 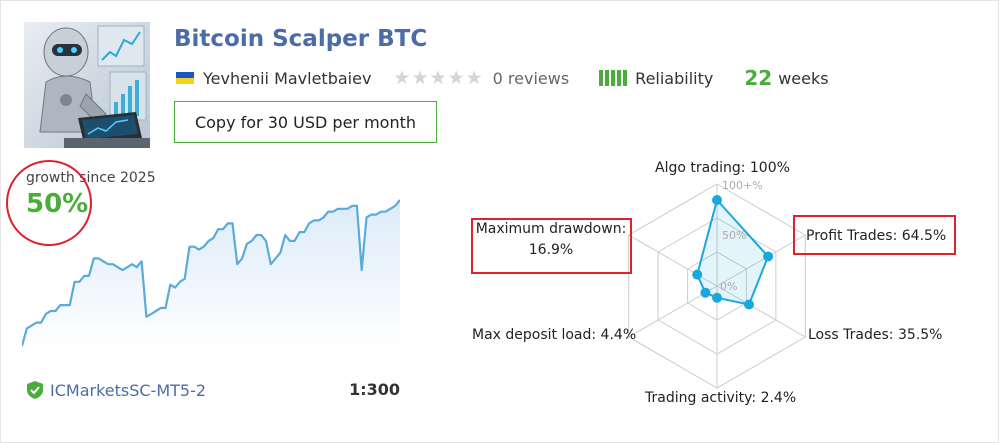 I want to click on broker-info: ICMarketsSC-MT5-2, so click(x=116, y=390).